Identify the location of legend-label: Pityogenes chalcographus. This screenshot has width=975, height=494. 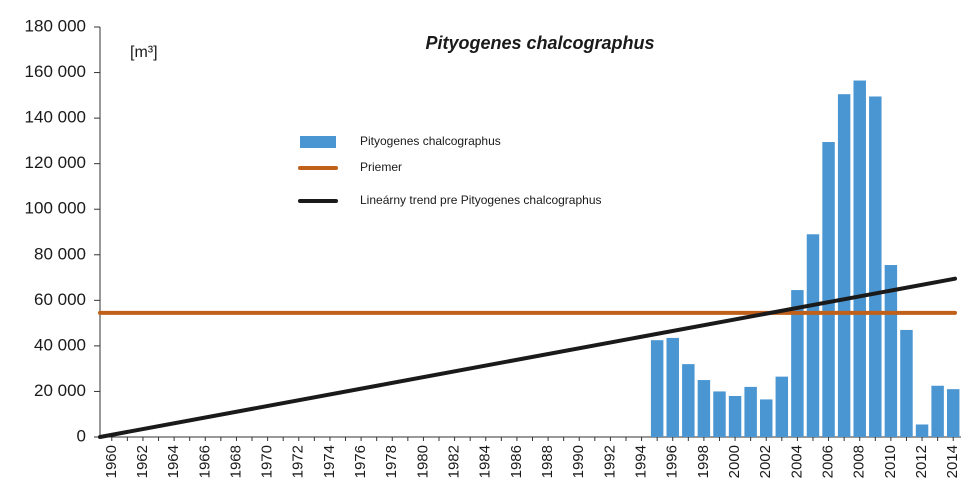
(430, 141).